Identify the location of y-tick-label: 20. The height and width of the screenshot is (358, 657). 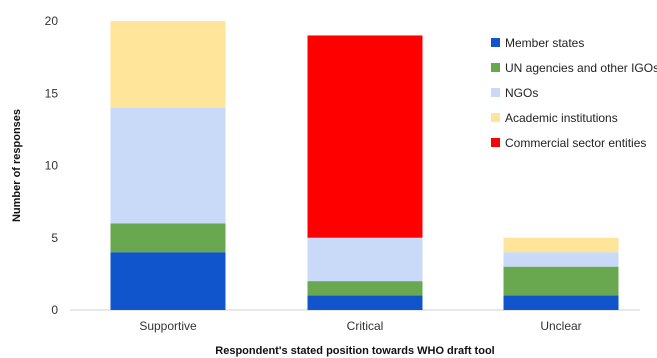
(52, 21).